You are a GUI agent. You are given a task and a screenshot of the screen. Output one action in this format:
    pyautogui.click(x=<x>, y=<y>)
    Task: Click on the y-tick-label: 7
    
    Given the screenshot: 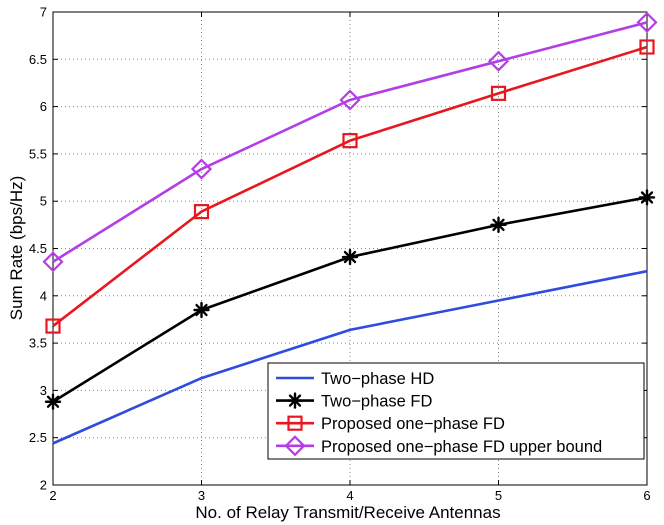 What is the action you would take?
    pyautogui.click(x=43, y=12)
    